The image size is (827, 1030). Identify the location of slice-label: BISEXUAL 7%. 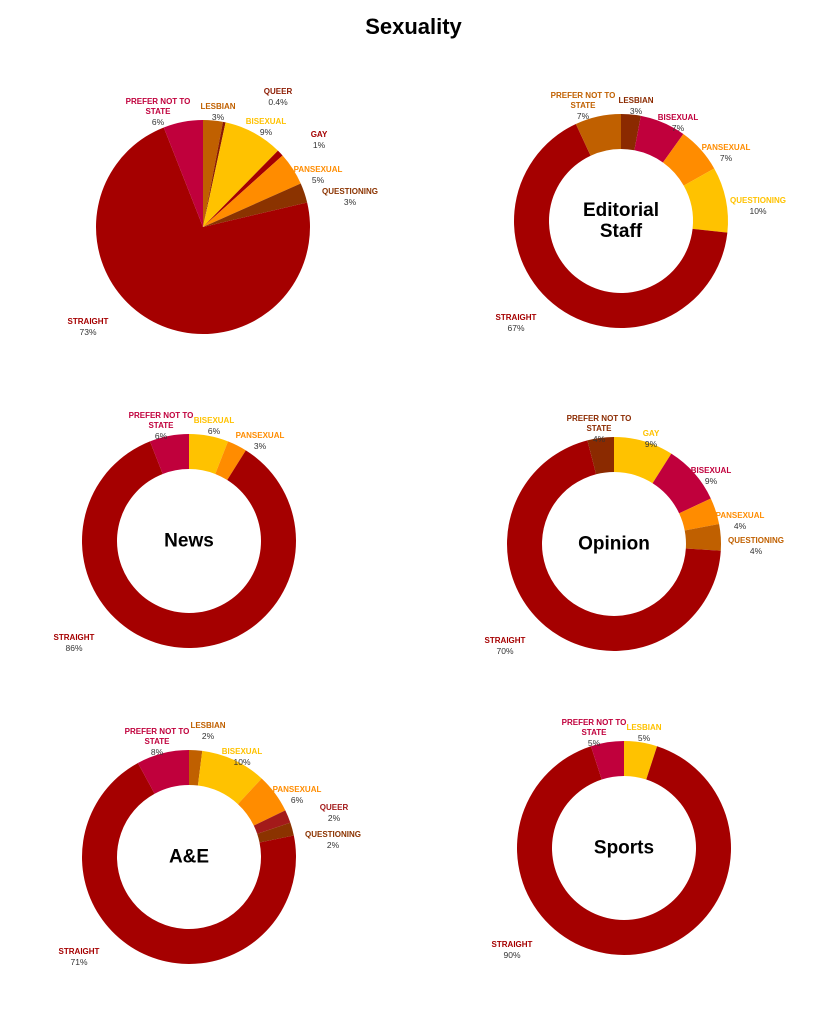
(678, 123).